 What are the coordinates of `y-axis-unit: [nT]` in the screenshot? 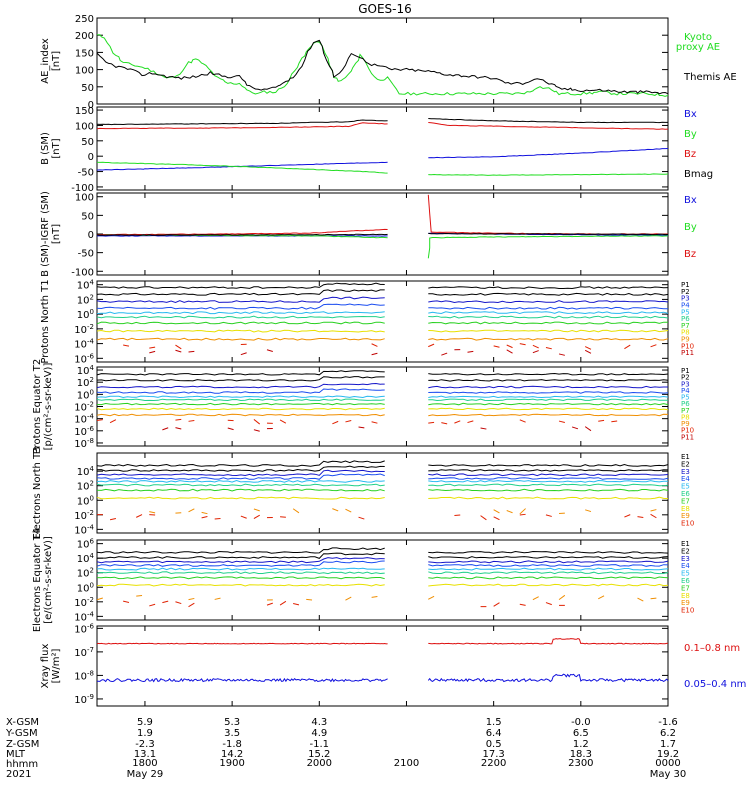 It's located at (56, 61).